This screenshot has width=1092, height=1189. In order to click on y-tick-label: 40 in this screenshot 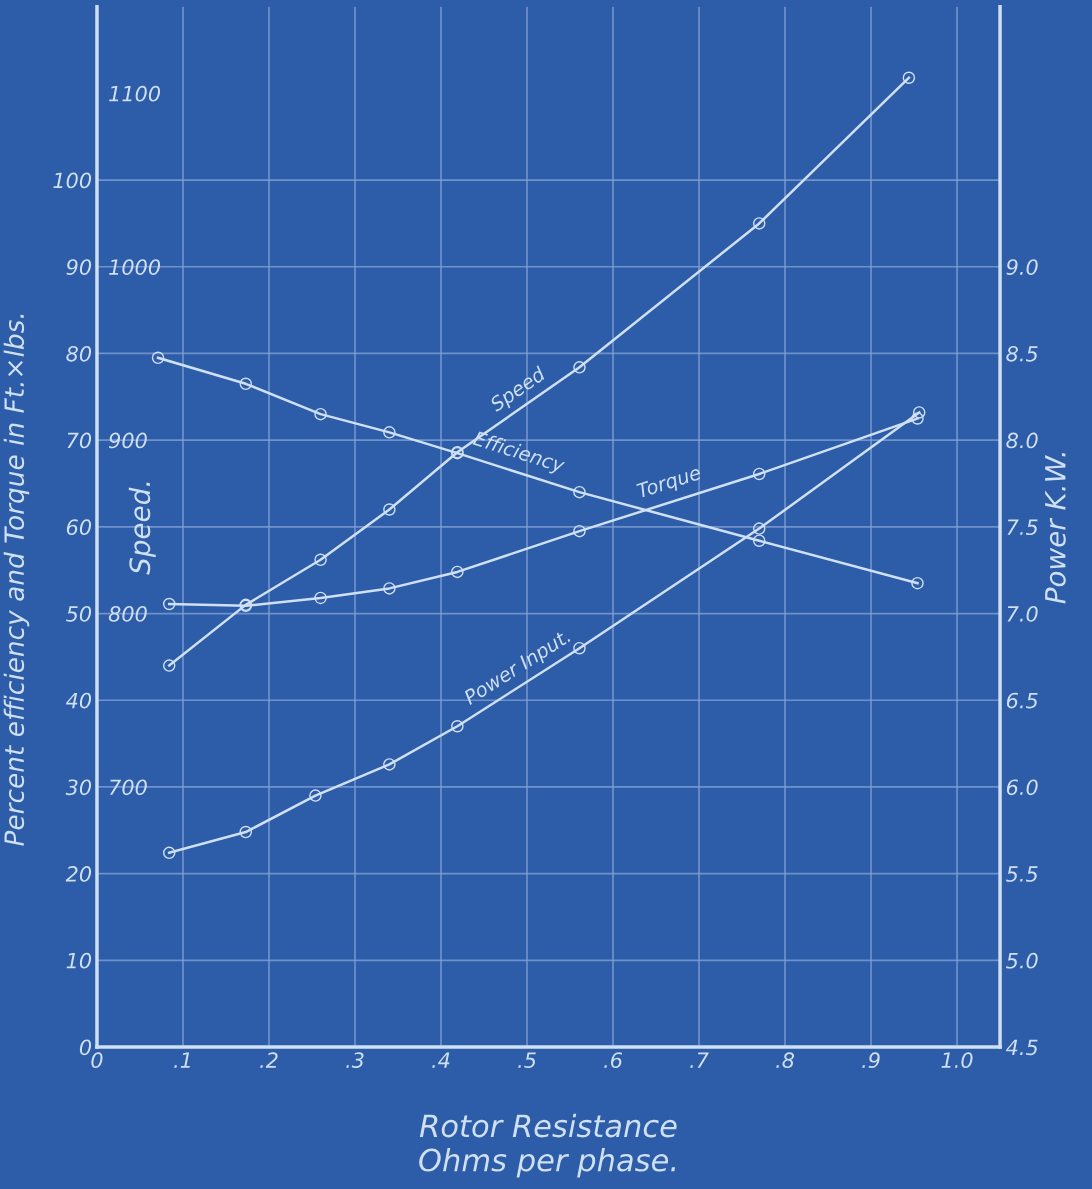, I will do `click(78, 700)`.